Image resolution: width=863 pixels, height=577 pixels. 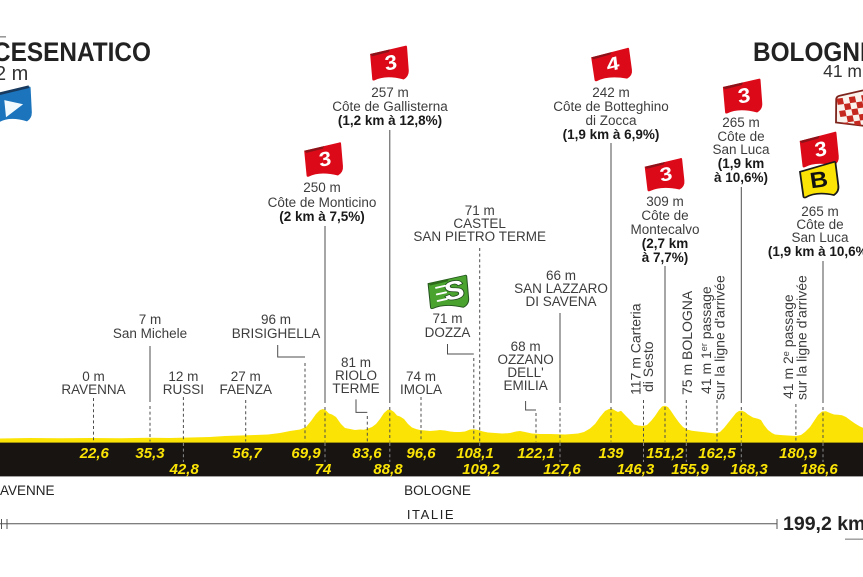 What do you see at coordinates (636, 469) in the screenshot?
I see `svg-text: 146,3` at bounding box center [636, 469].